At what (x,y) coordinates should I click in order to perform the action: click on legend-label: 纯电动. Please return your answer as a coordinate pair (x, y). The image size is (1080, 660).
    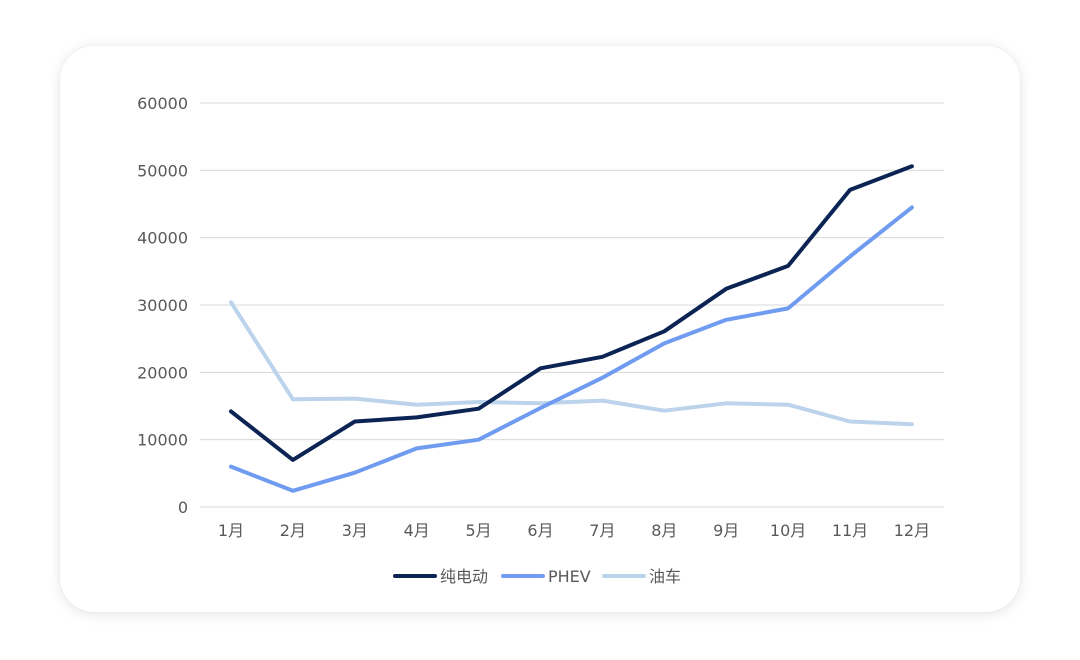
    Looking at the image, I should click on (464, 576).